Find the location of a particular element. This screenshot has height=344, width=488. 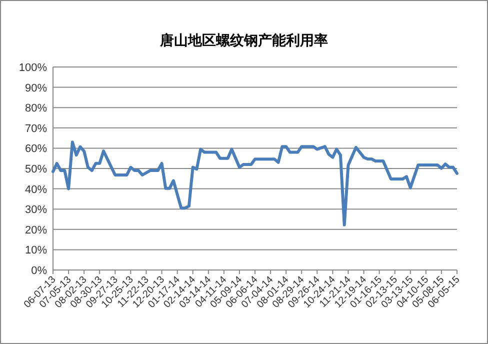

y-tick-label: 80% is located at coordinates (36, 108).